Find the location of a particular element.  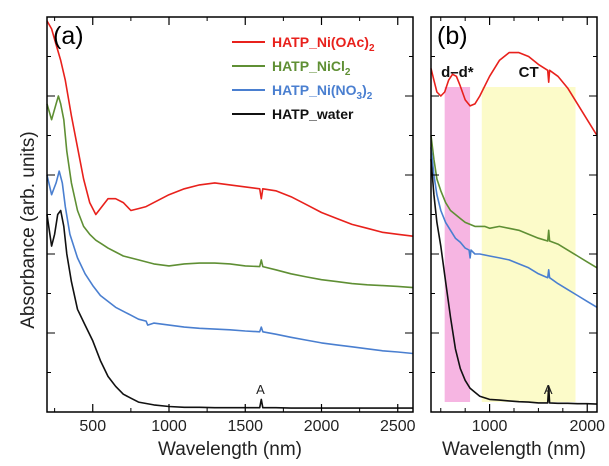

panel-a-label: (a) is located at coordinates (68, 36).